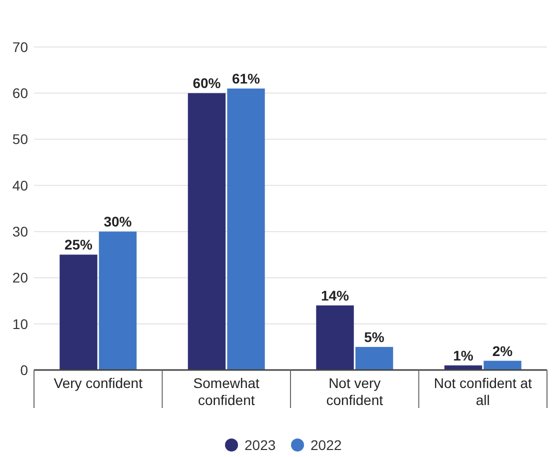  Describe the element at coordinates (326, 445) in the screenshot. I see `legend-label: 2022` at that location.